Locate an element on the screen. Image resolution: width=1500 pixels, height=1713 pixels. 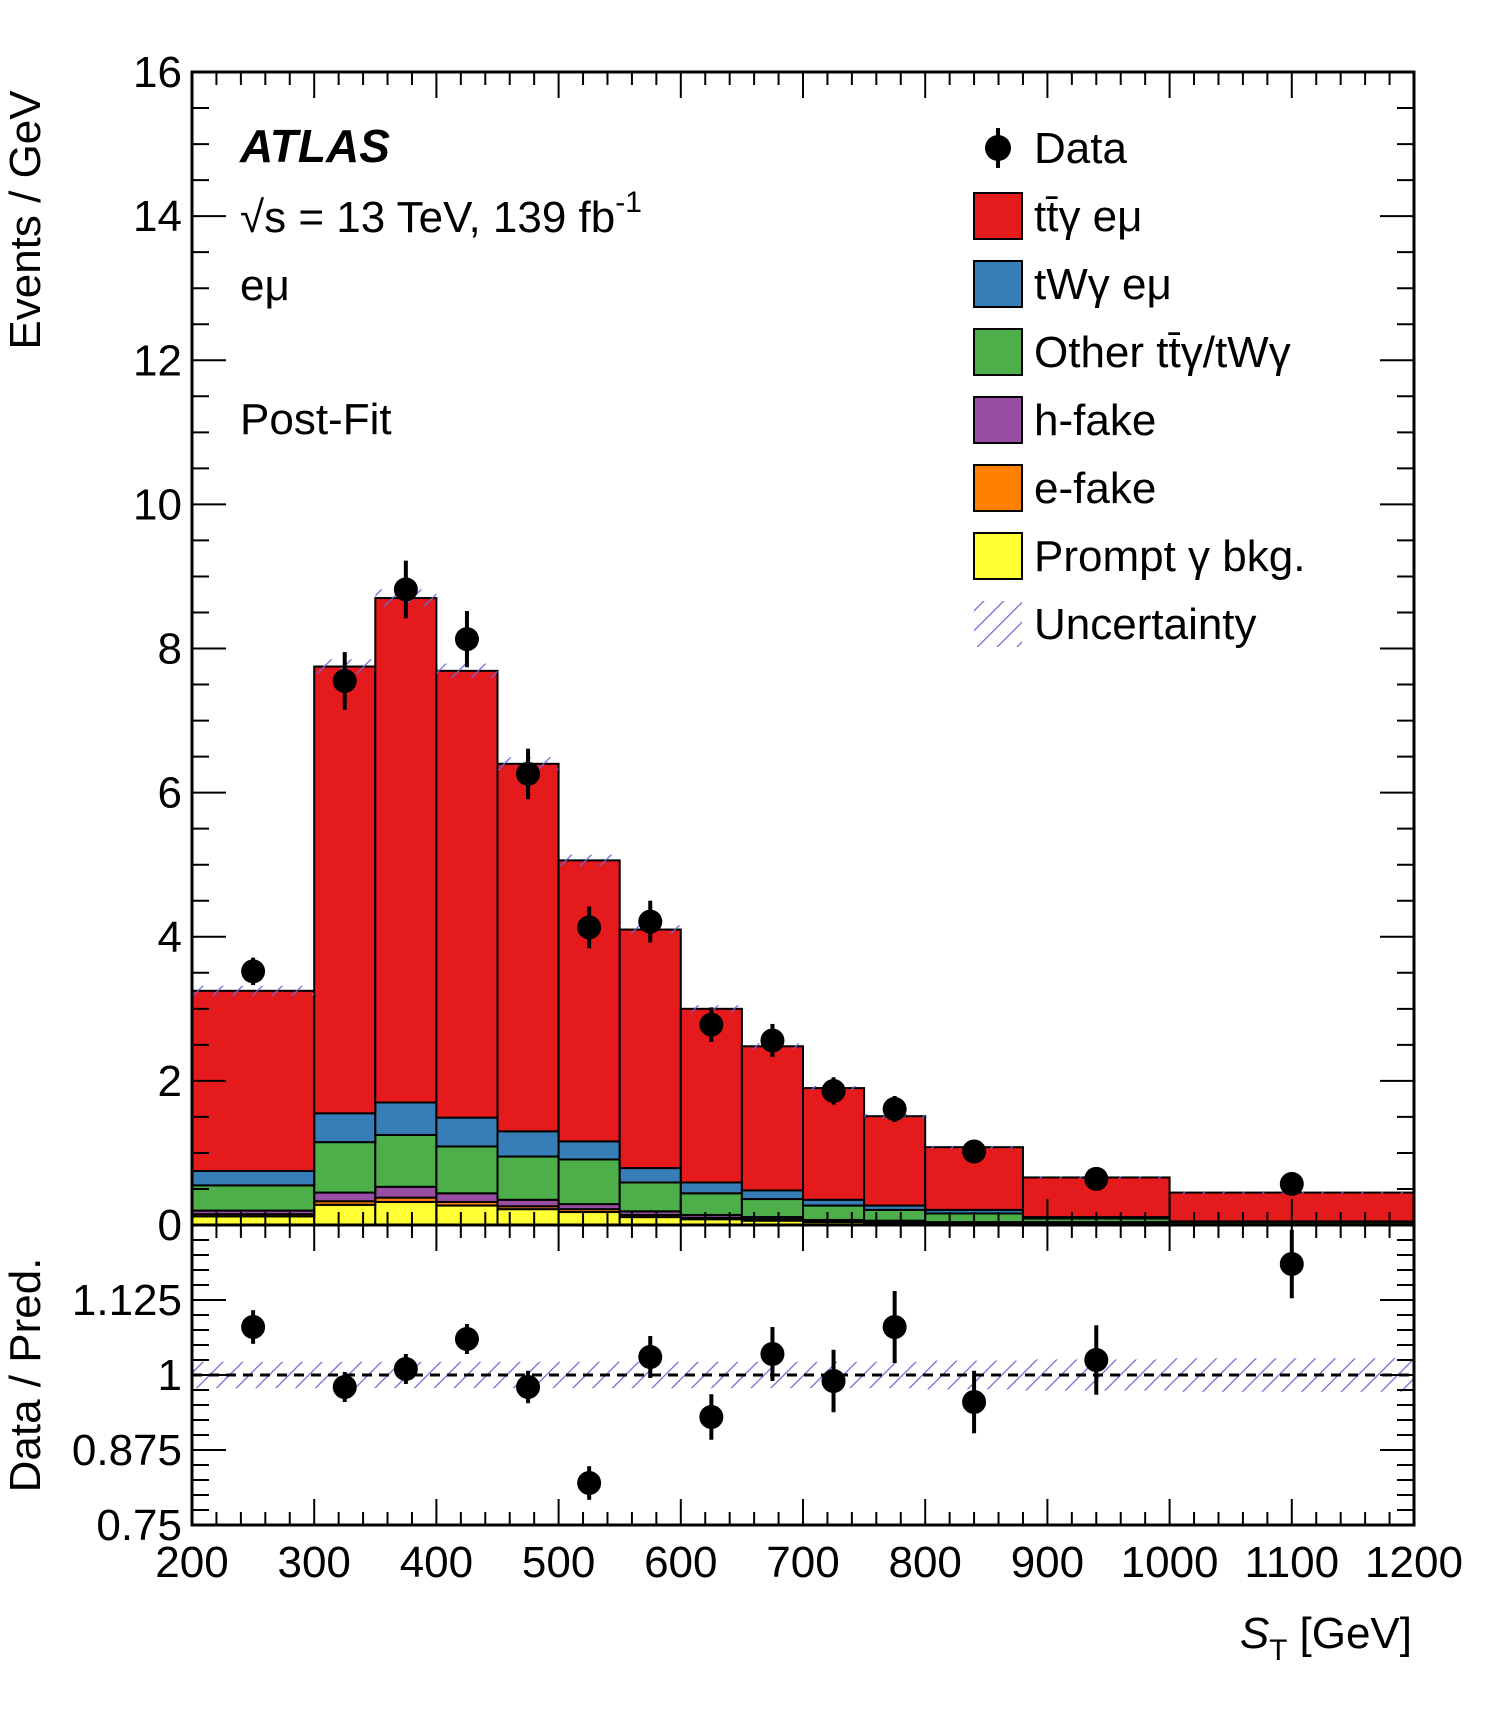
bar-other-tt-tw--bin-10 is located at coordinates (895, 1215).